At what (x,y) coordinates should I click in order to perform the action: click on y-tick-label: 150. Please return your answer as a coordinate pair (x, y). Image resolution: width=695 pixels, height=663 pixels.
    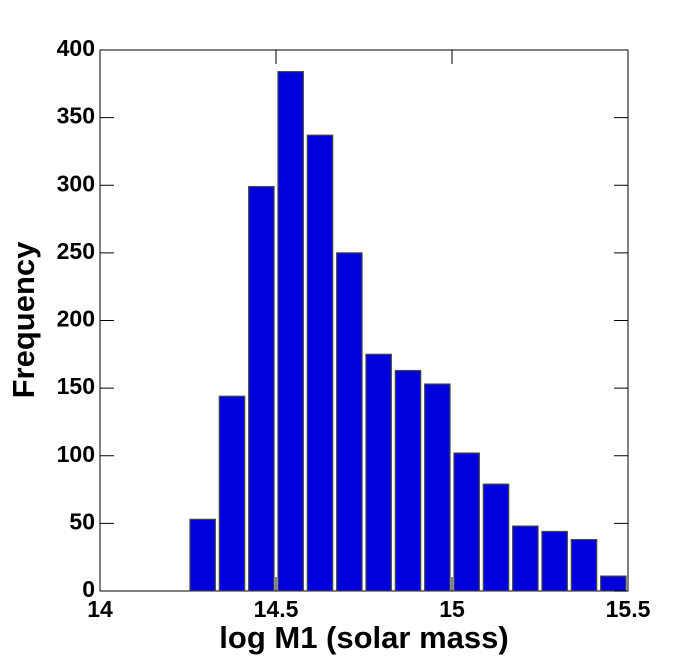
    Looking at the image, I should click on (76, 386).